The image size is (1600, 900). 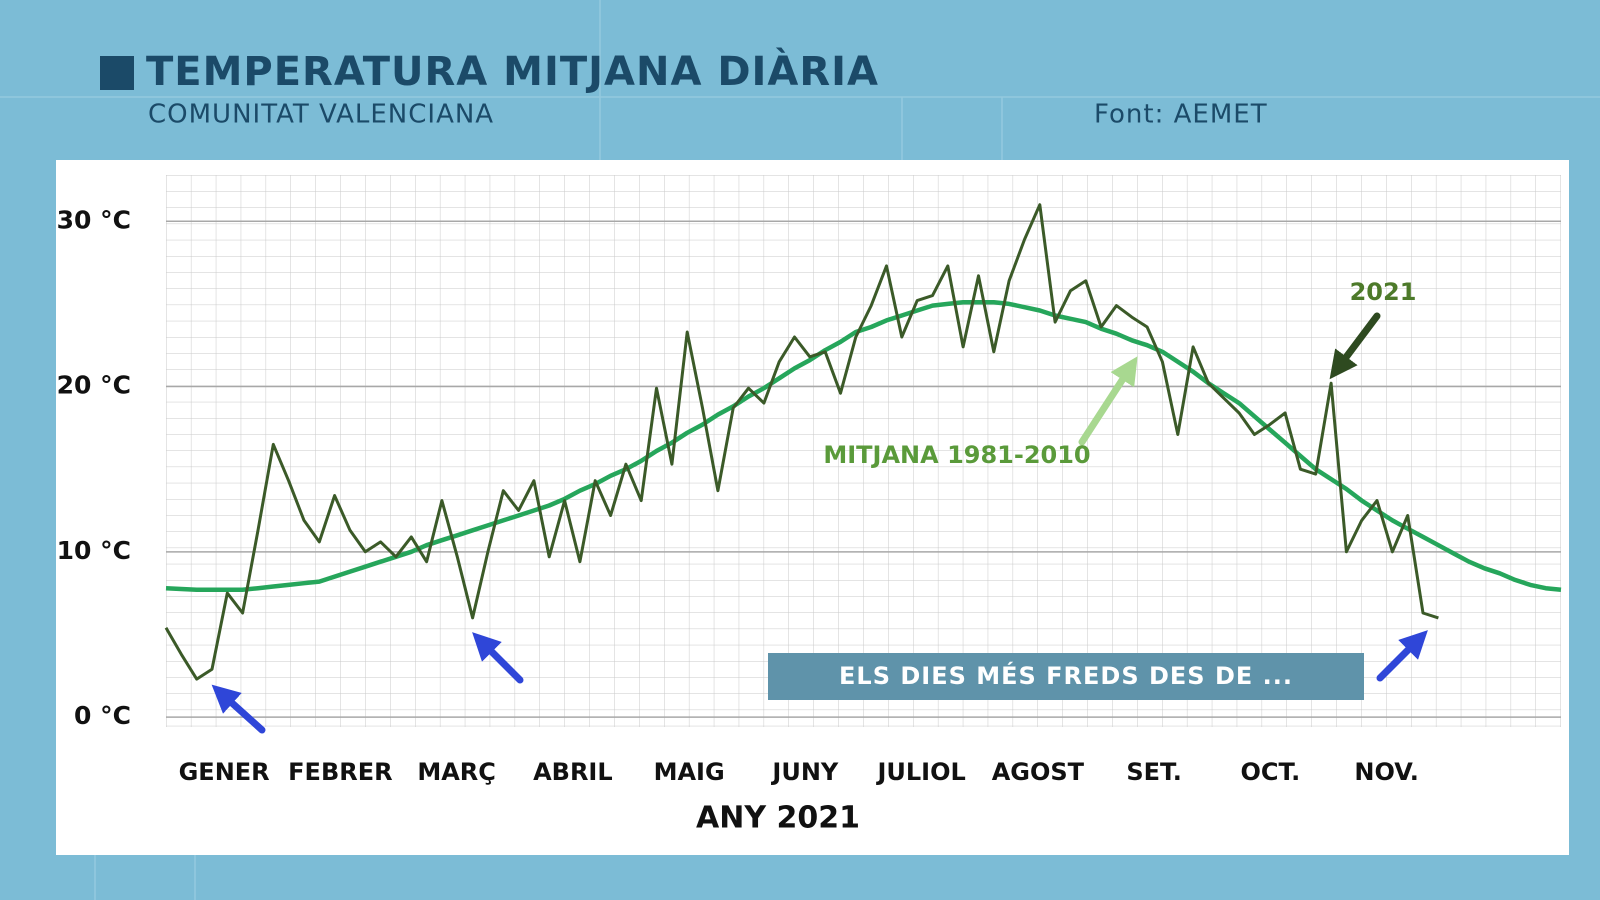 I want to click on x-tick-label: SET., so click(x=1154, y=772).